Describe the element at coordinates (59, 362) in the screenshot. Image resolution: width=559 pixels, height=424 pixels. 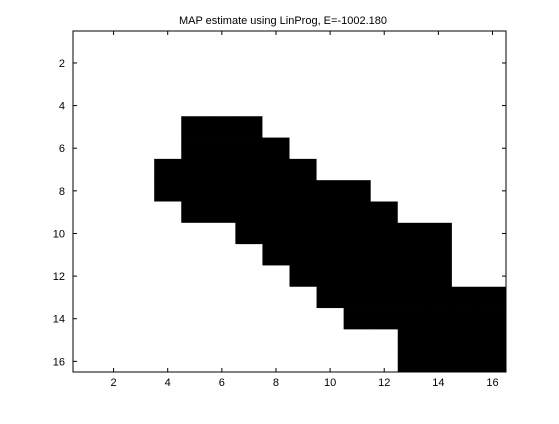
I see `y-tick-label: 16` at that location.